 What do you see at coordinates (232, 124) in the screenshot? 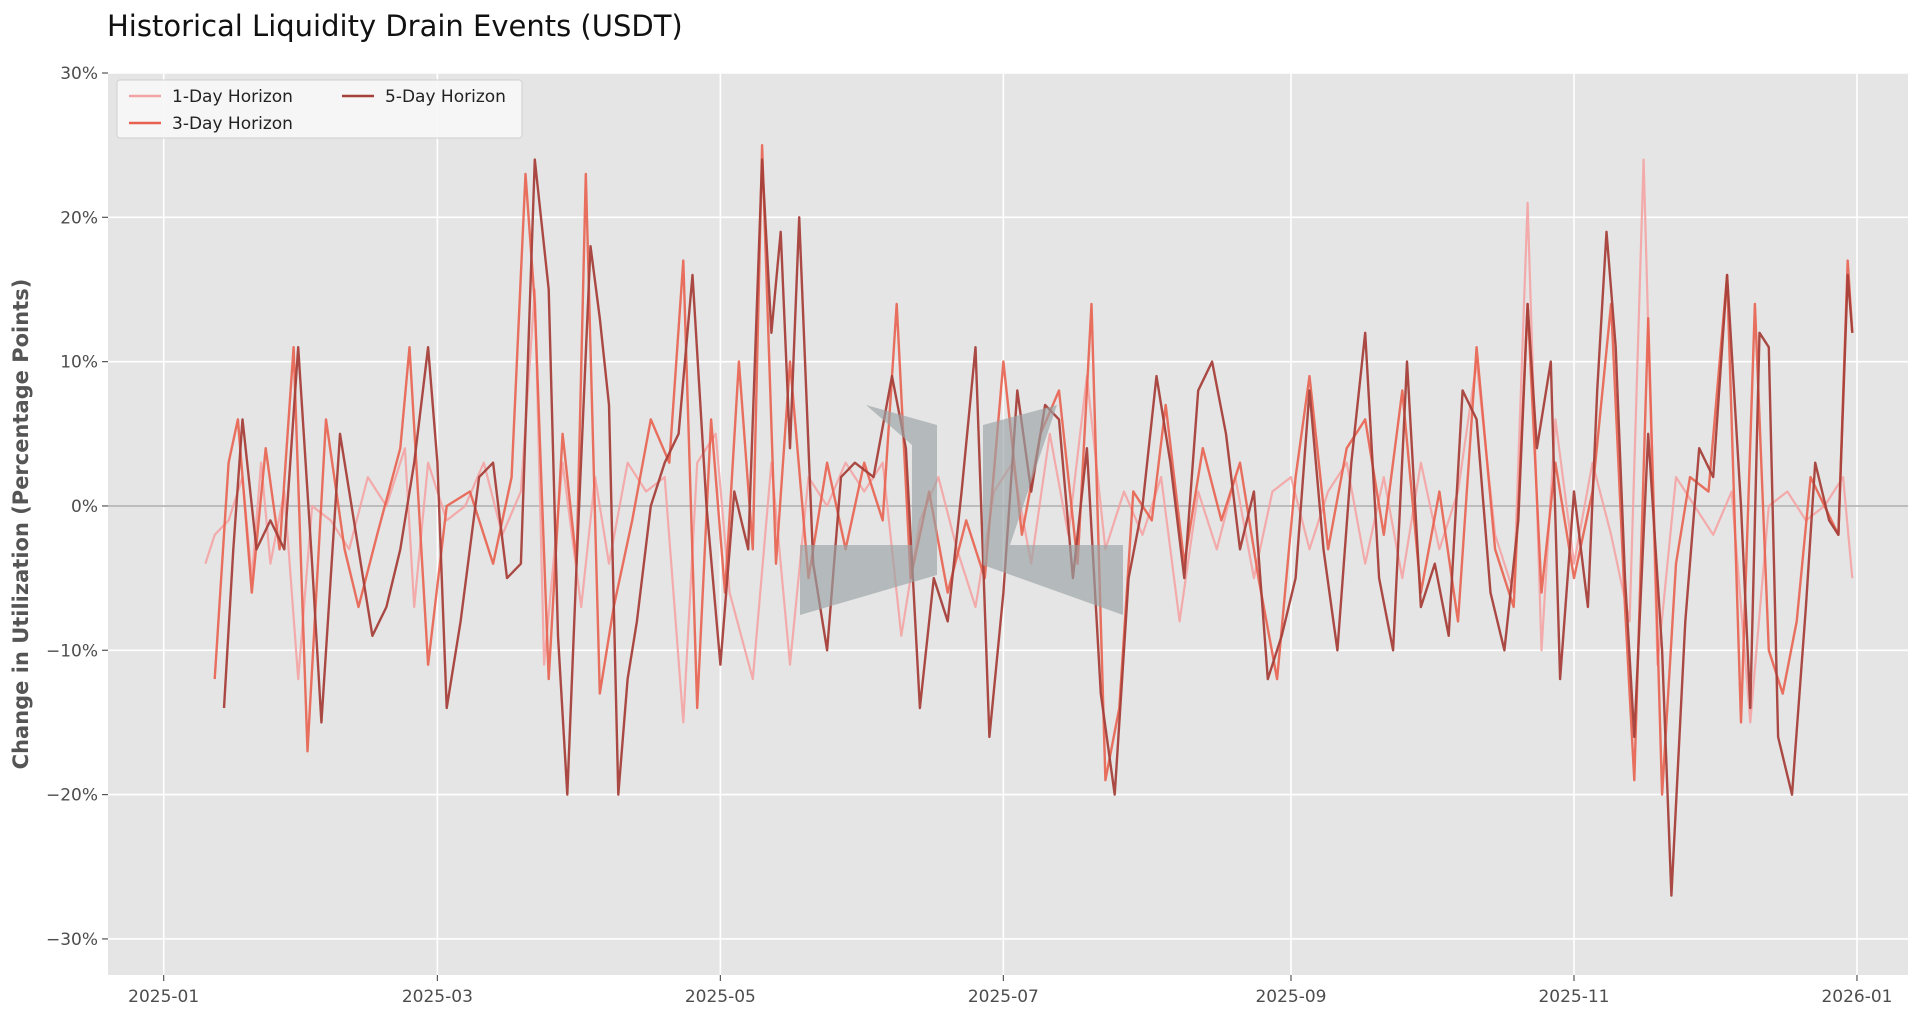
I see `legend-label: 3-Day Horizon` at bounding box center [232, 124].